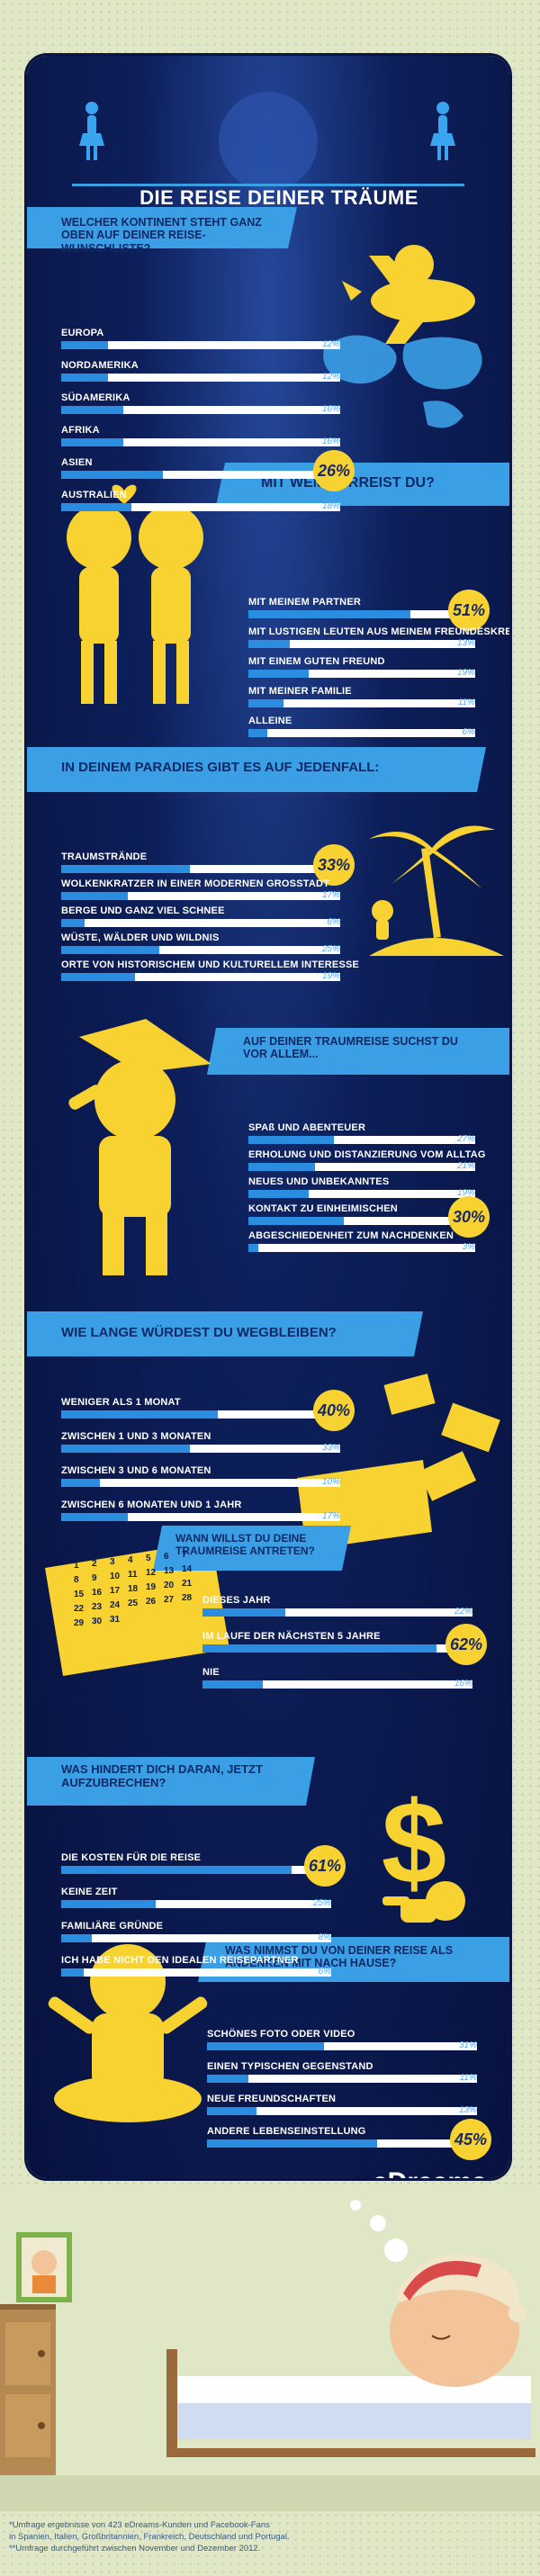 The height and width of the screenshot is (2576, 540). Describe the element at coordinates (330, 506) in the screenshot. I see `bar-value-label: 18%` at that location.